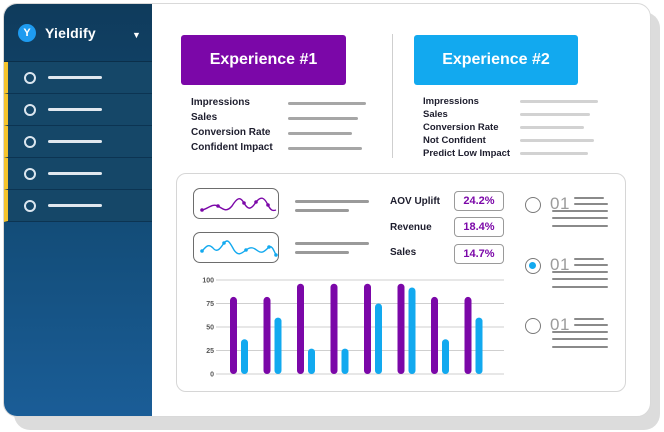 The height and width of the screenshot is (432, 664). What do you see at coordinates (435, 114) in the screenshot?
I see `metric-label: Sales` at bounding box center [435, 114].